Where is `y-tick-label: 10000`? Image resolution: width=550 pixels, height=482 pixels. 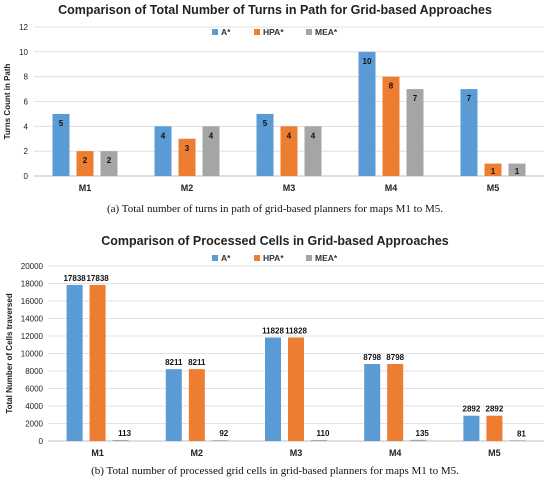
y-tick-label: 10000 is located at coordinates (32, 354).